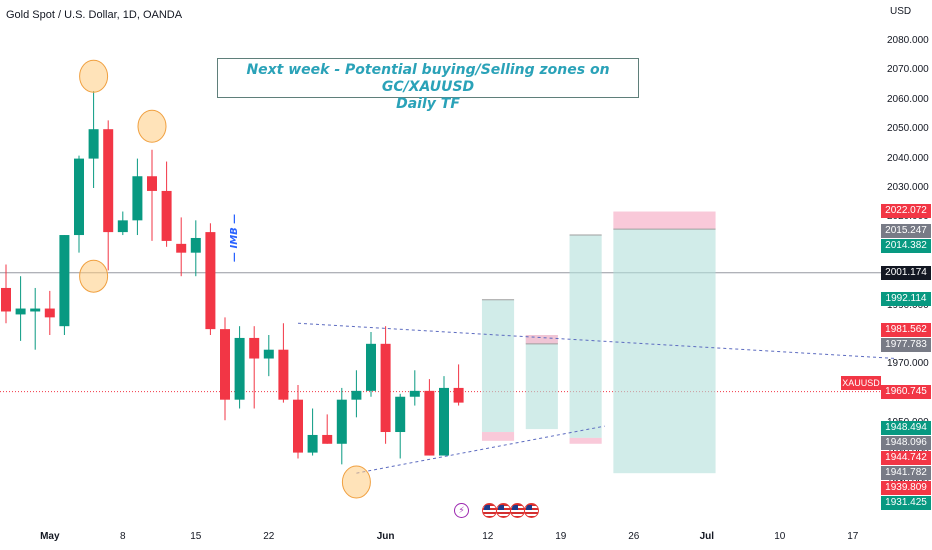 The width and height of the screenshot is (932, 550). Describe the element at coordinates (196, 536) in the screenshot. I see `time-tick-label: 15` at that location.